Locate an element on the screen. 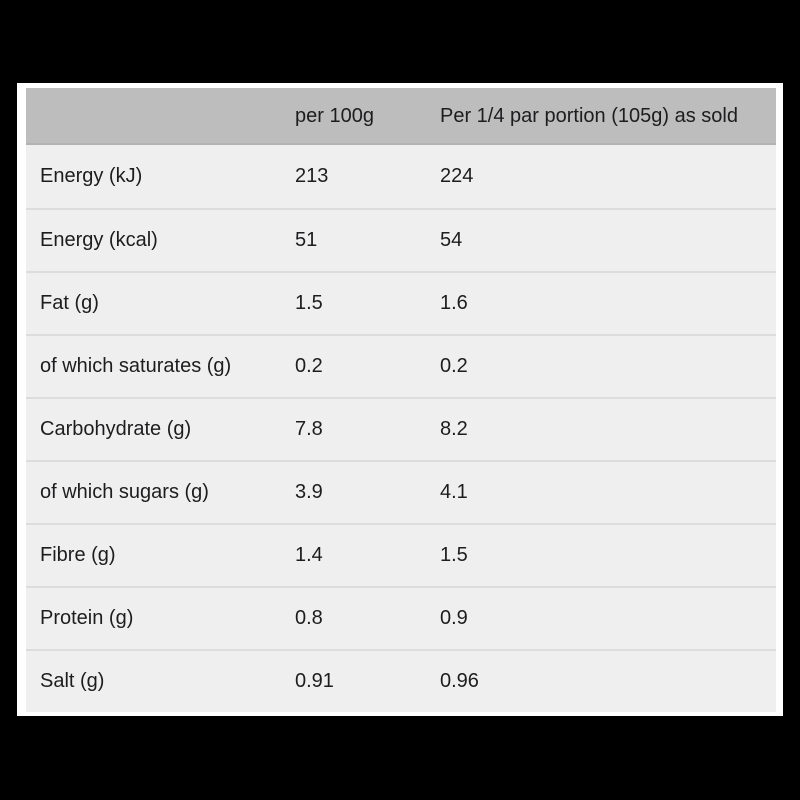 This screenshot has height=800, width=800. header-per-portion: Per 1/4 par portion (105g) as sold is located at coordinates (589, 116).